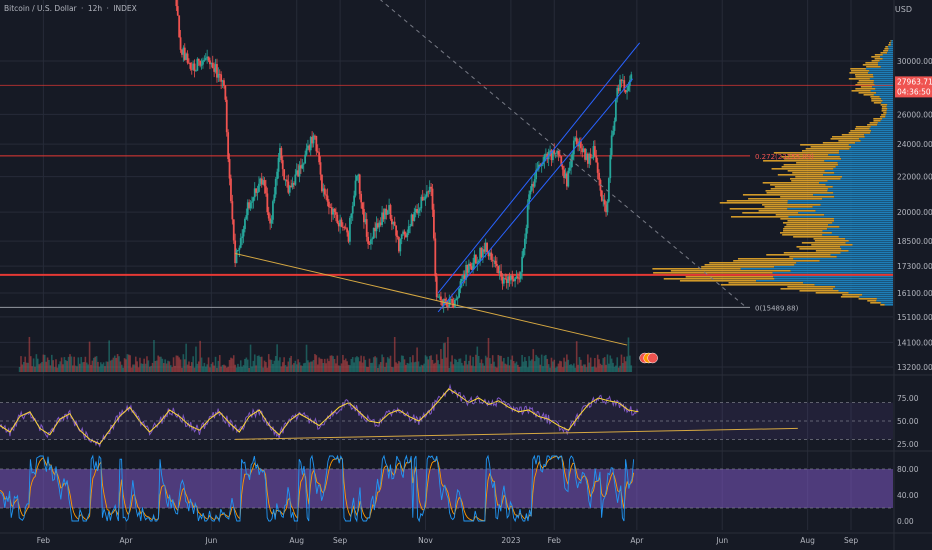 This screenshot has width=932, height=550. I want to click on exchange-label: INDEX, so click(125, 8).